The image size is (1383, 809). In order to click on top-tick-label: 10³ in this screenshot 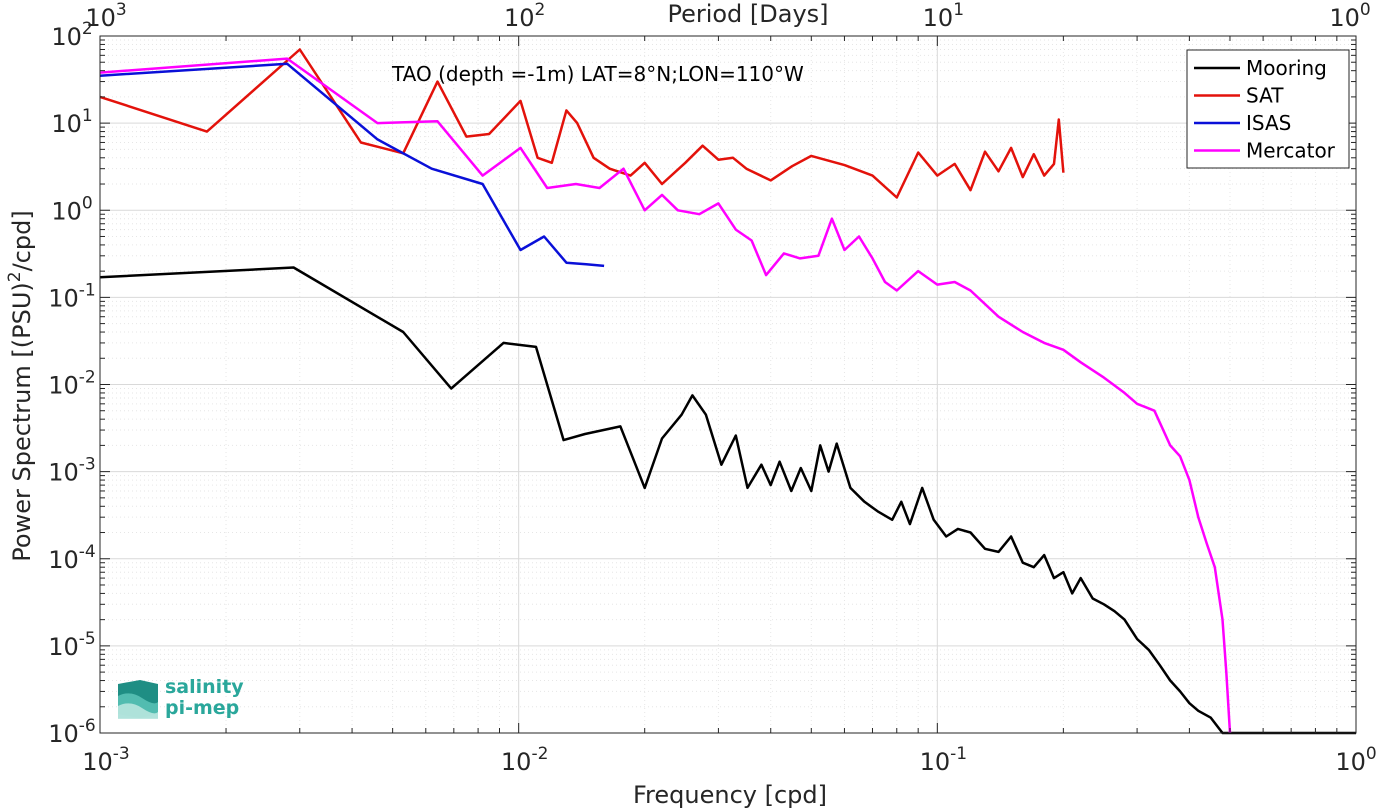, I will do `click(105, 16)`.